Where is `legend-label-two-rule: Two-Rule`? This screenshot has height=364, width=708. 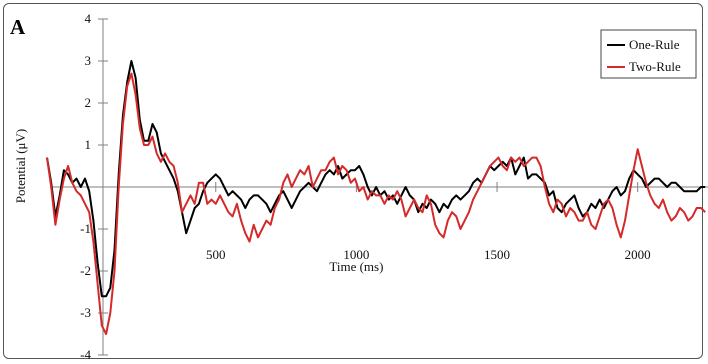
legend-label-two-rule: Two-Rule is located at coordinates (655, 66).